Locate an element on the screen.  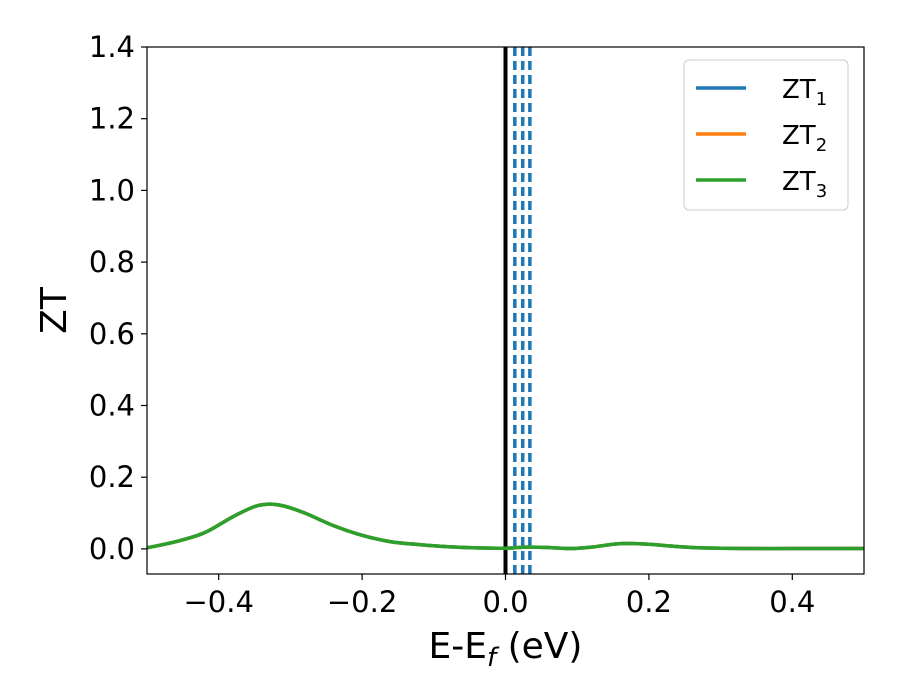
x-tick-label: −0.4 is located at coordinates (218, 602).